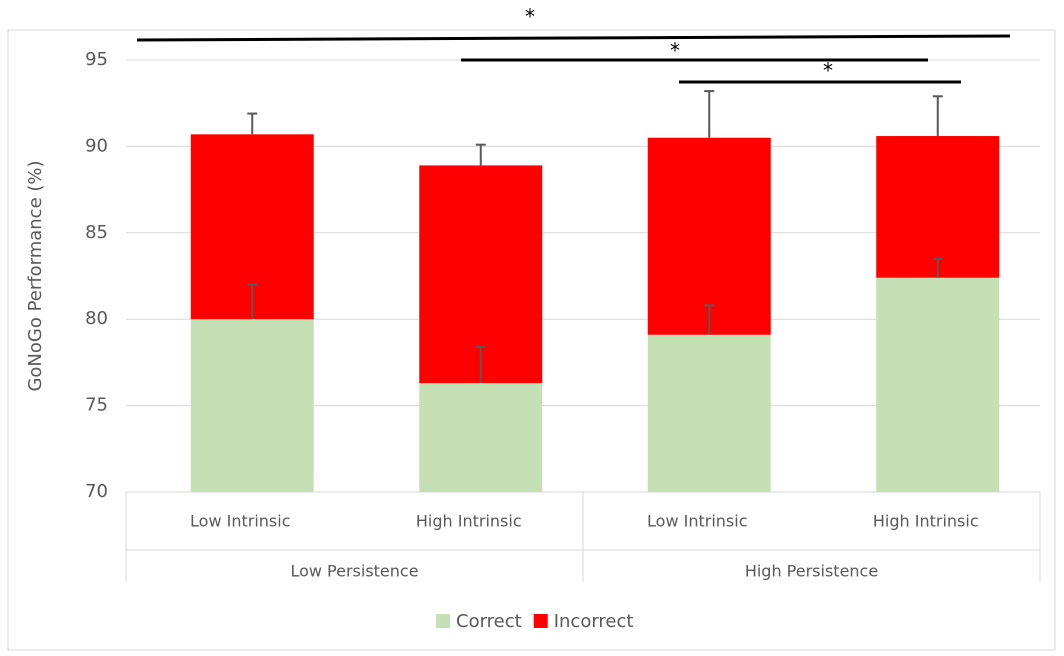 The width and height of the screenshot is (1064, 656). Describe the element at coordinates (96, 405) in the screenshot. I see `y-tick-label: 75` at that location.